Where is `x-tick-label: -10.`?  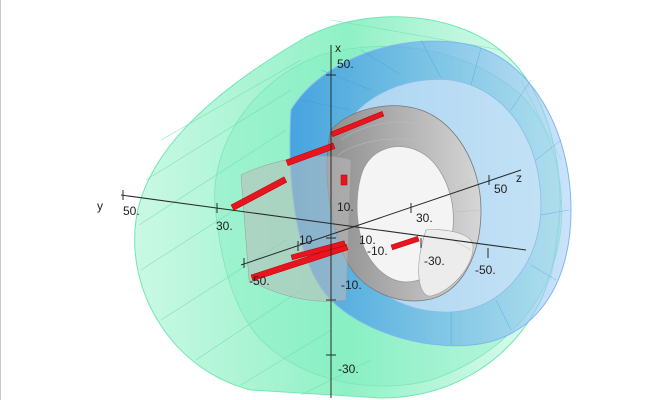 x-tick-label: -10. is located at coordinates (351, 285).